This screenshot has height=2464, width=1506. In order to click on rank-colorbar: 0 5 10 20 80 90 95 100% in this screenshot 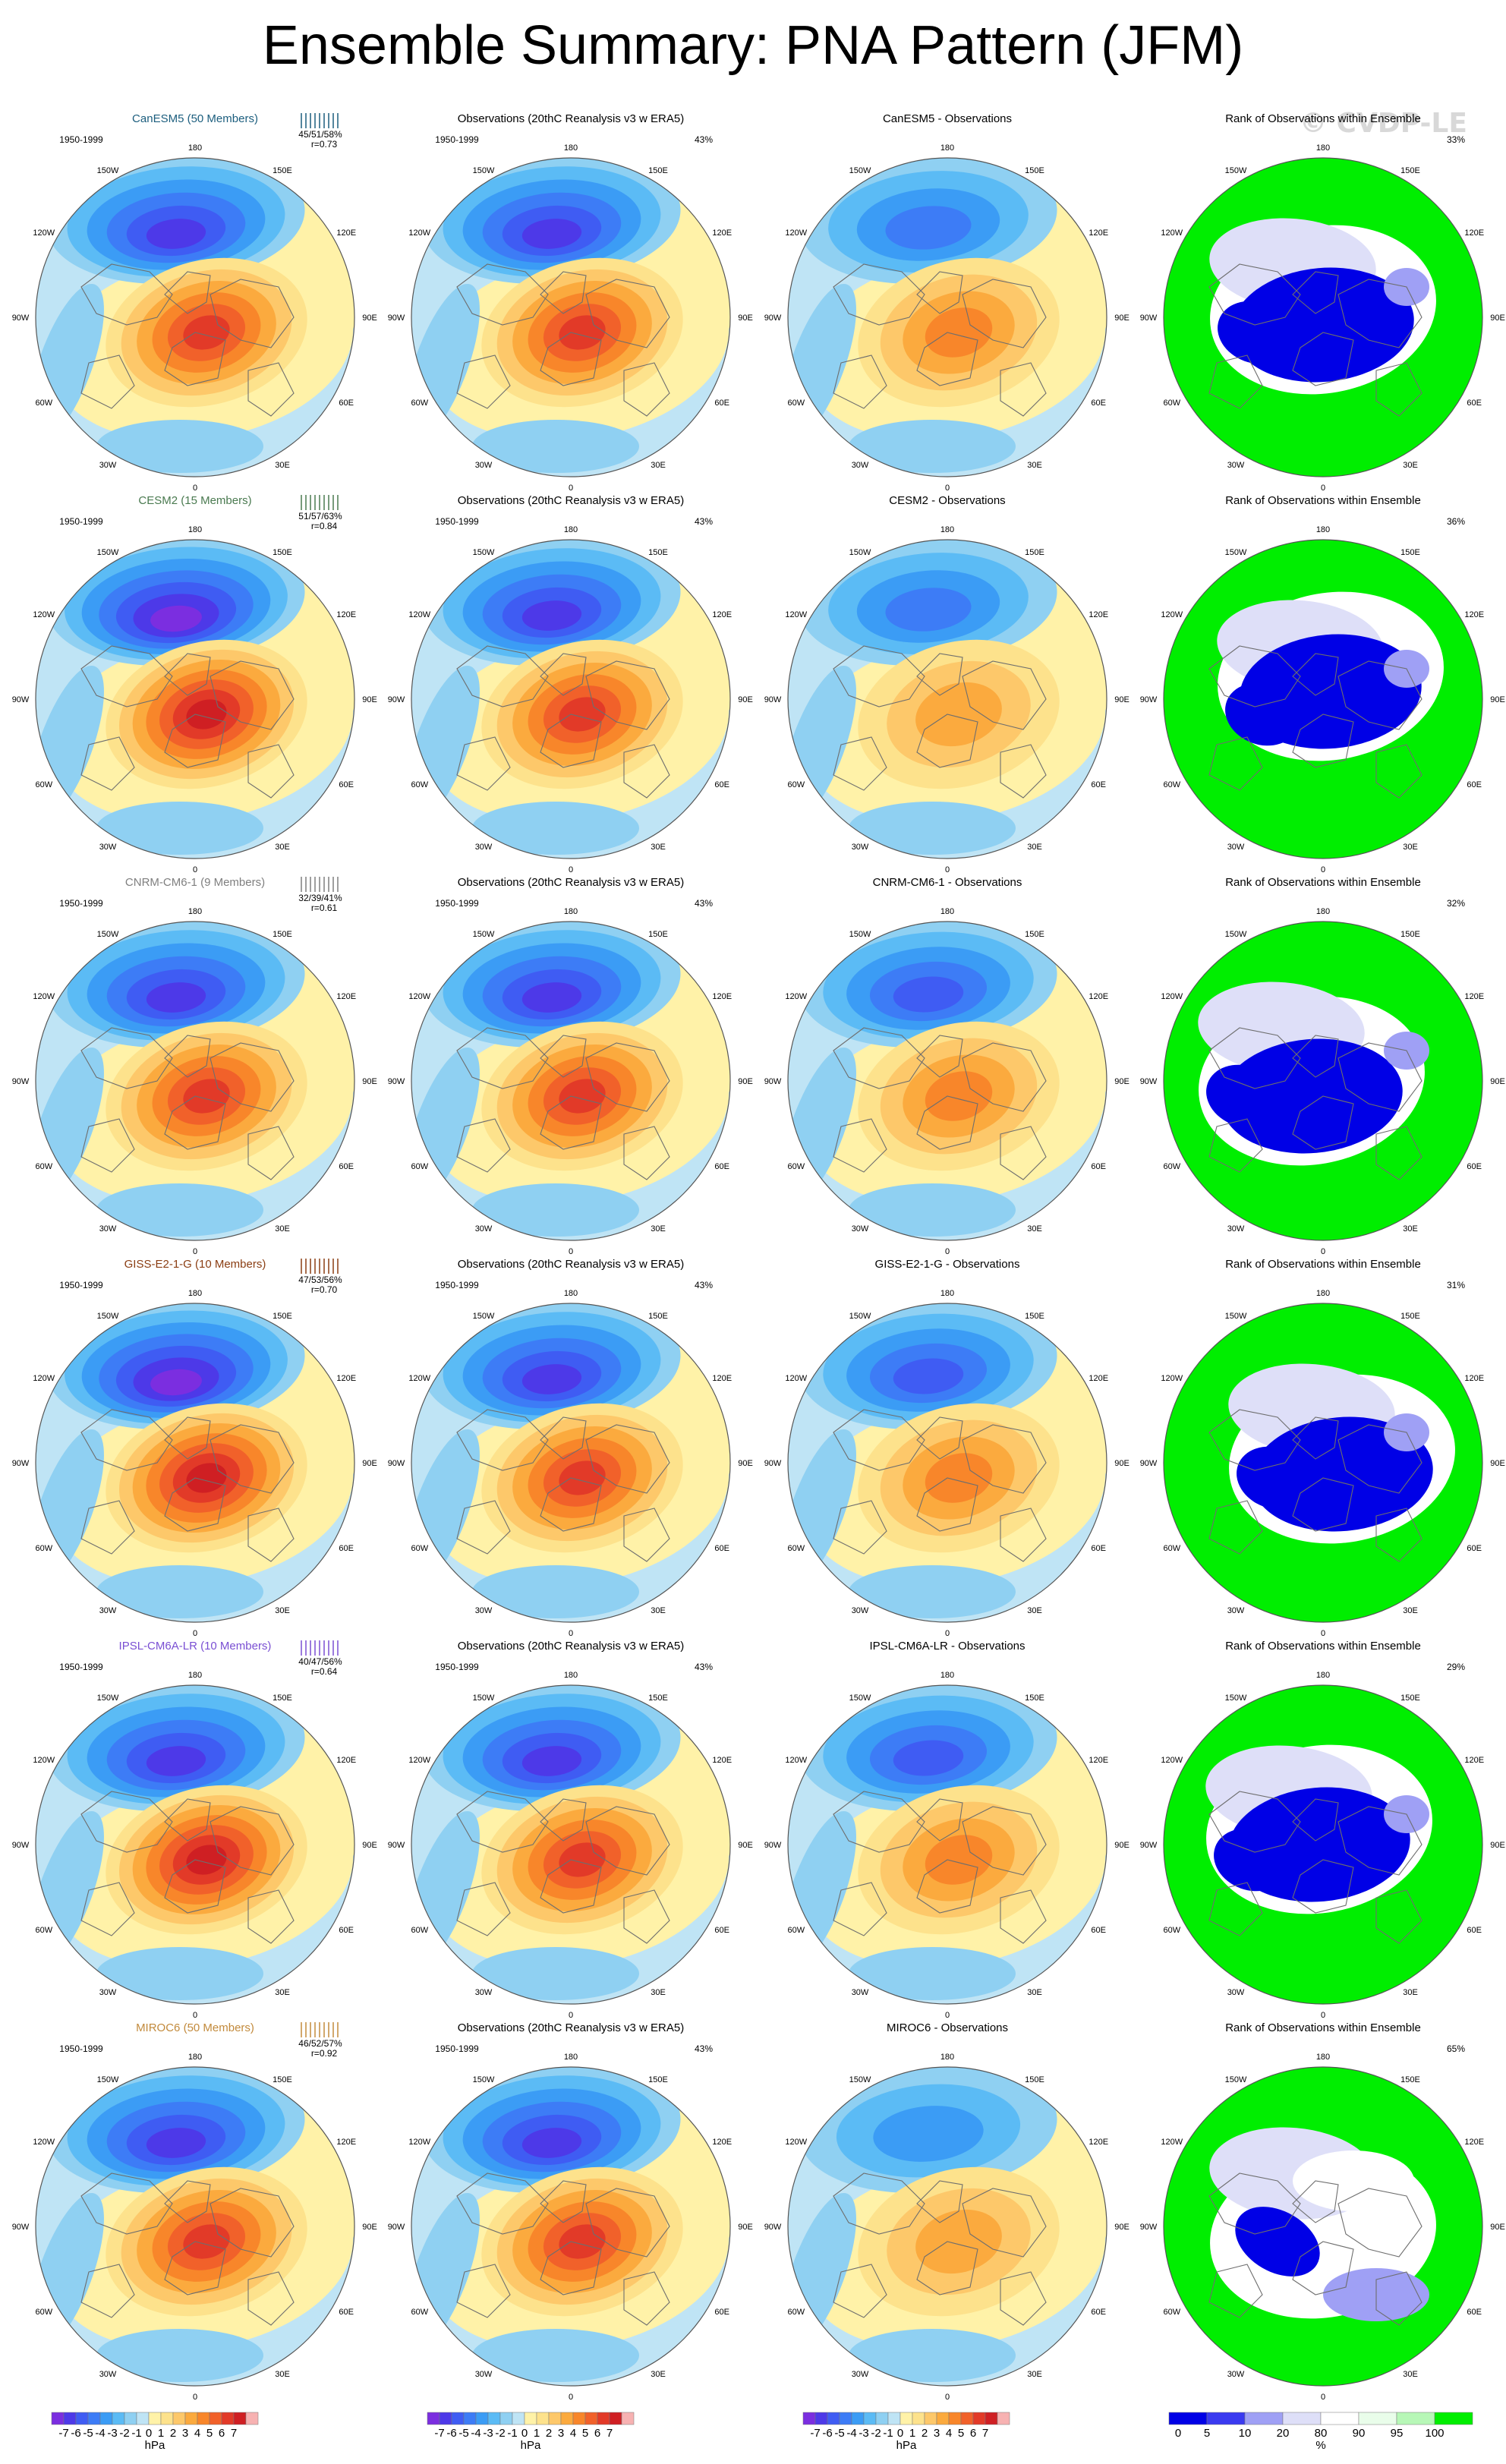, I will do `click(1320, 2432)`.